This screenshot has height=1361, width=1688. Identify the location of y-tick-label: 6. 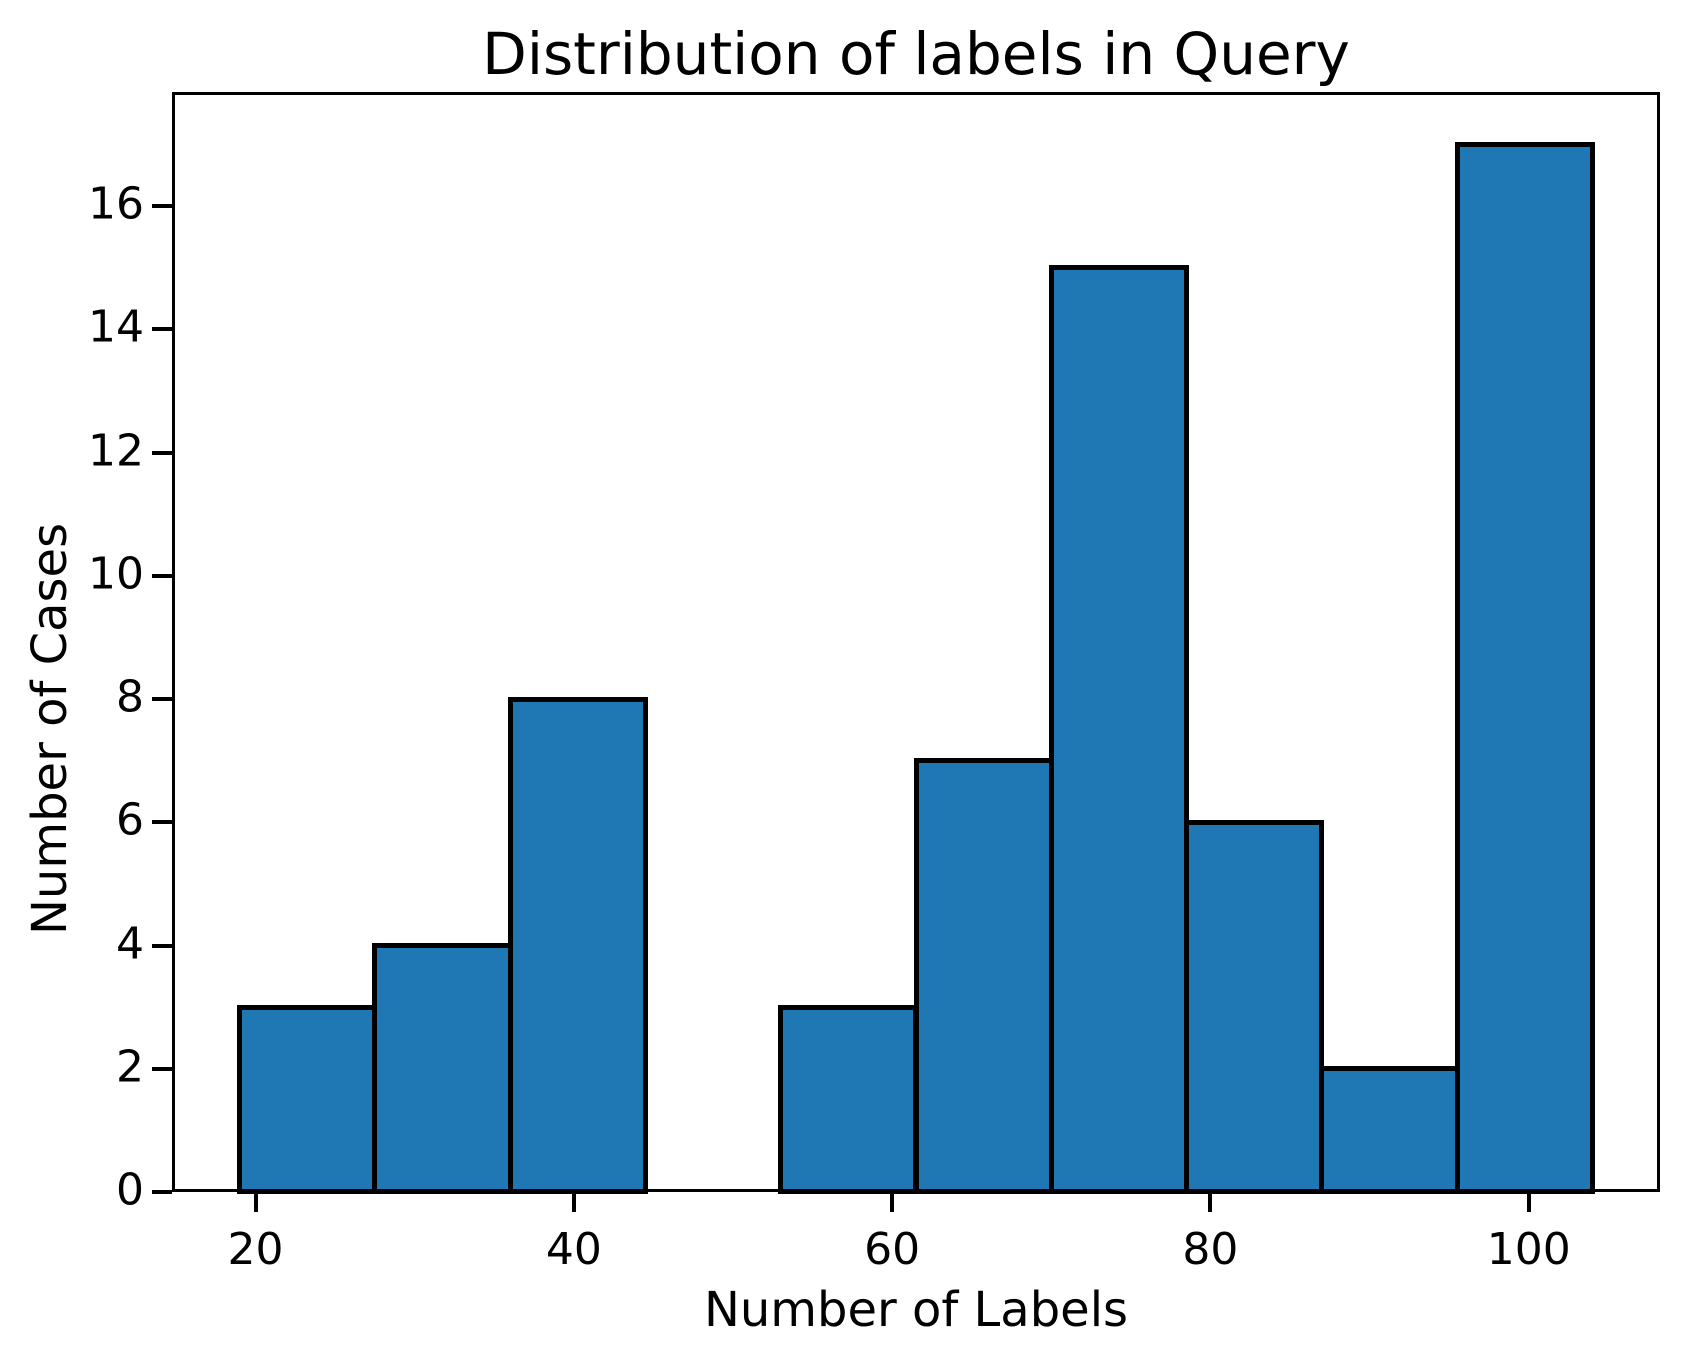
(130, 820).